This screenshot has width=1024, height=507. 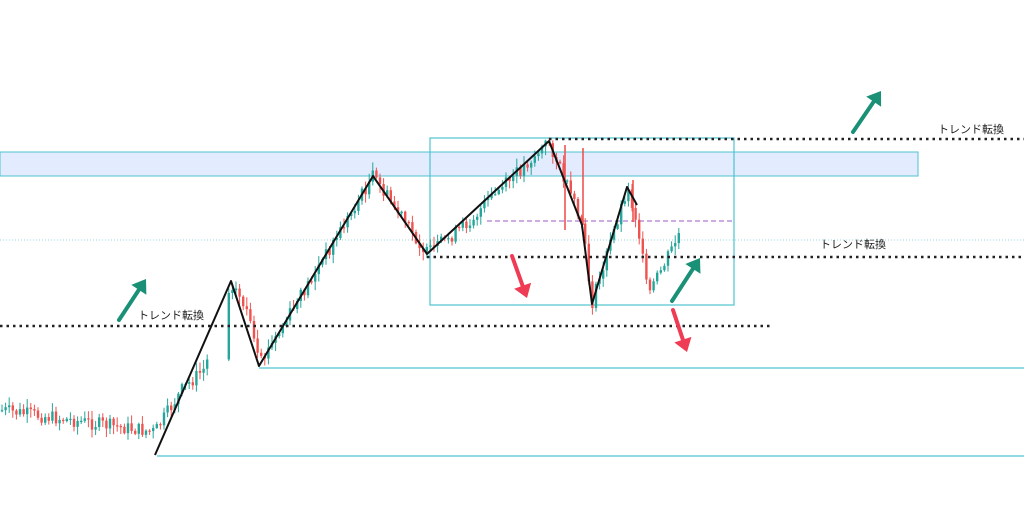 I want to click on arrow-head, so click(x=874, y=99).